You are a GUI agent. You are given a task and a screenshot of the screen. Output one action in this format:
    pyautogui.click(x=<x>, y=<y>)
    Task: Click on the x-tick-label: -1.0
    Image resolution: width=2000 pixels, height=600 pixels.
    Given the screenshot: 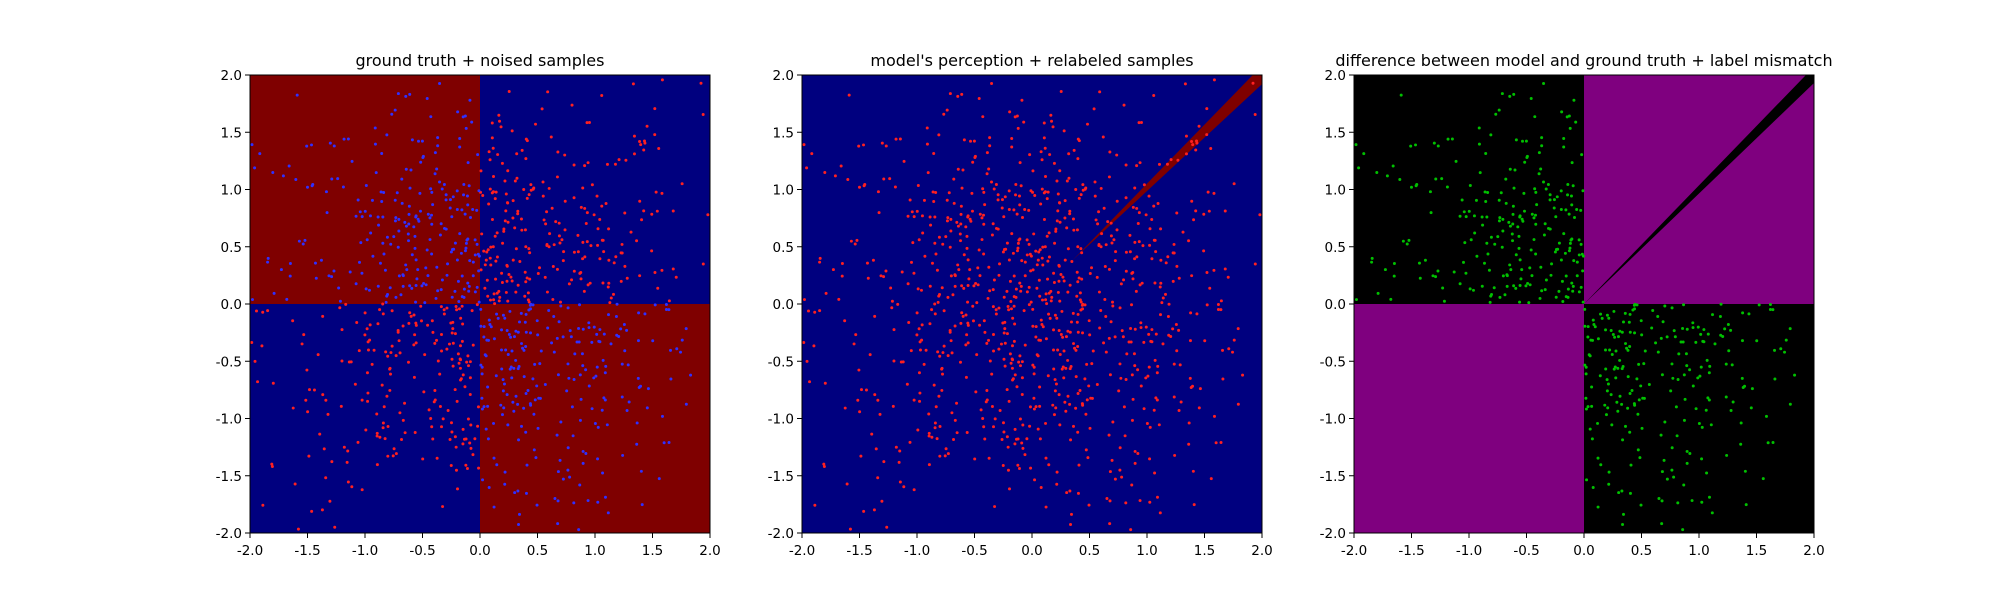 What is the action you would take?
    pyautogui.click(x=1469, y=551)
    